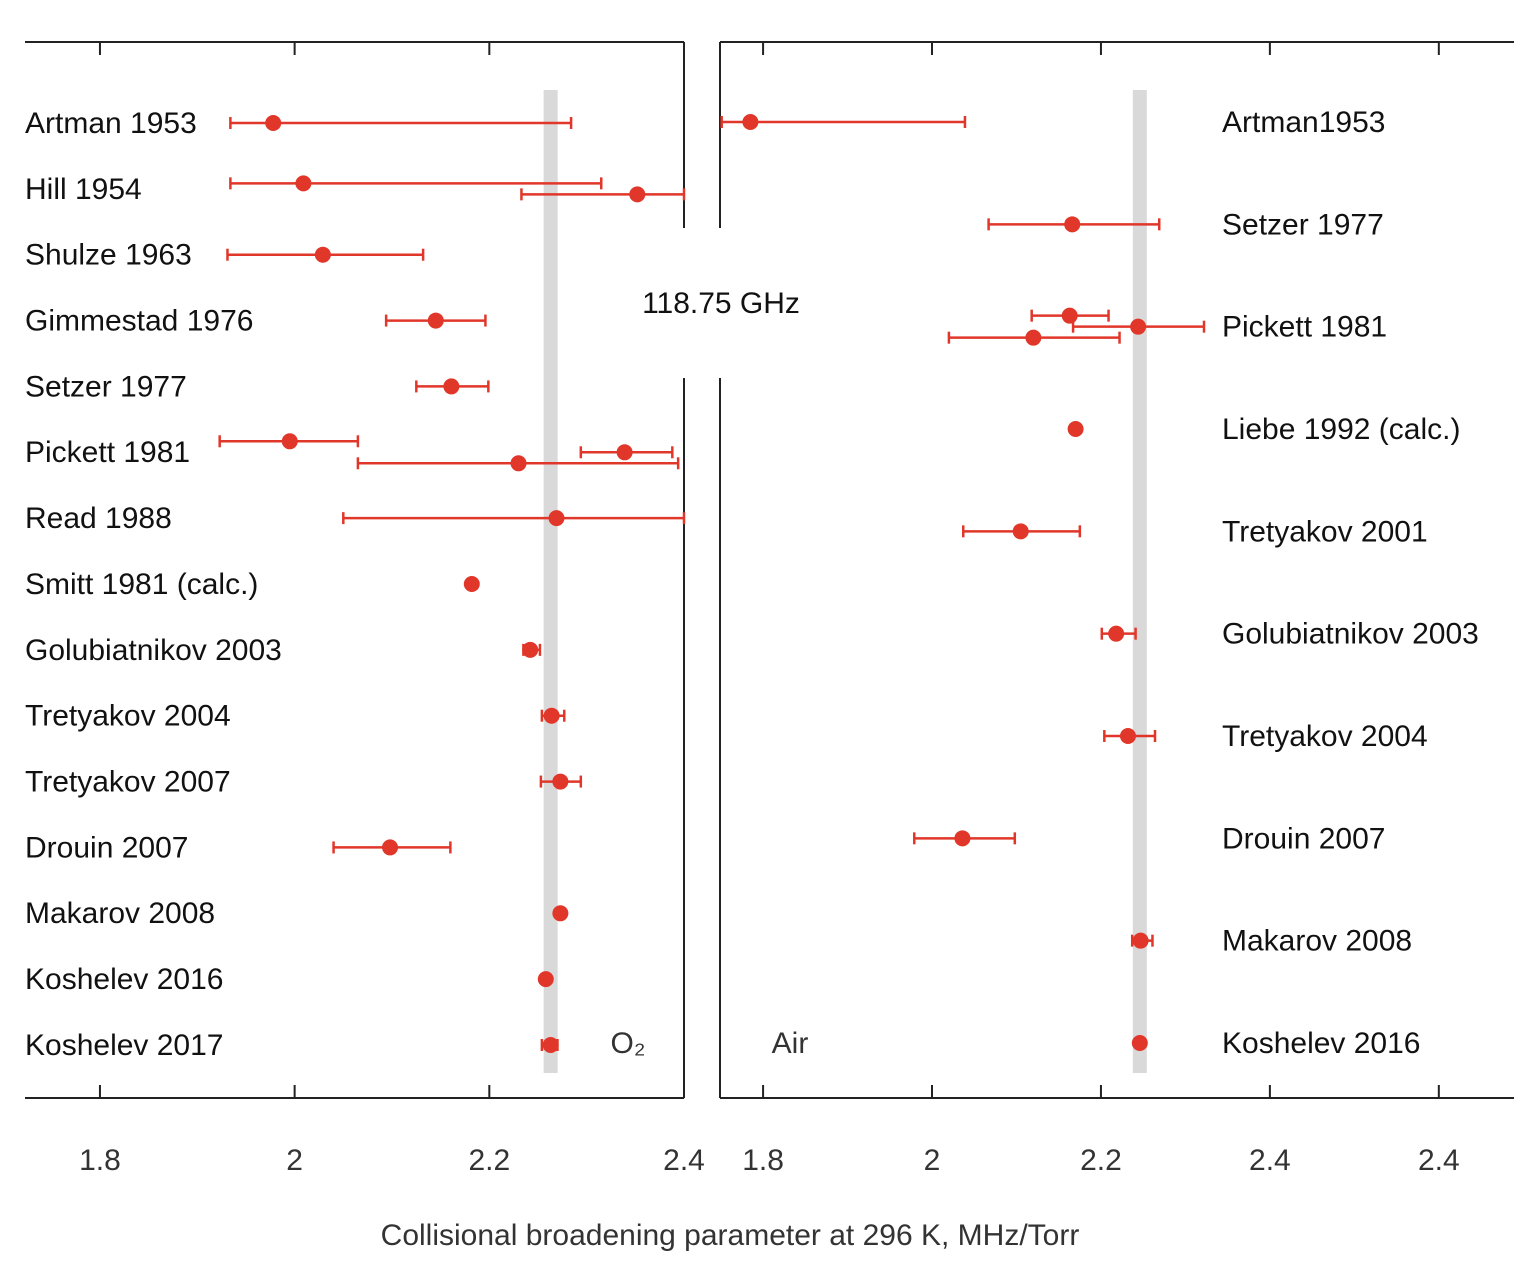  I want to click on row-label: Tretyakov 2007, so click(128, 781).